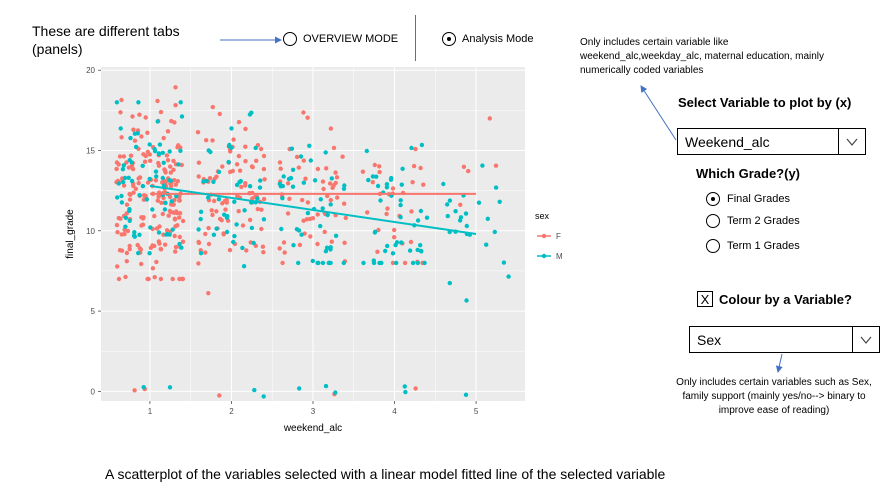 The height and width of the screenshot is (500, 889). What do you see at coordinates (90, 231) in the screenshot?
I see `y-tick-label: 10` at bounding box center [90, 231].